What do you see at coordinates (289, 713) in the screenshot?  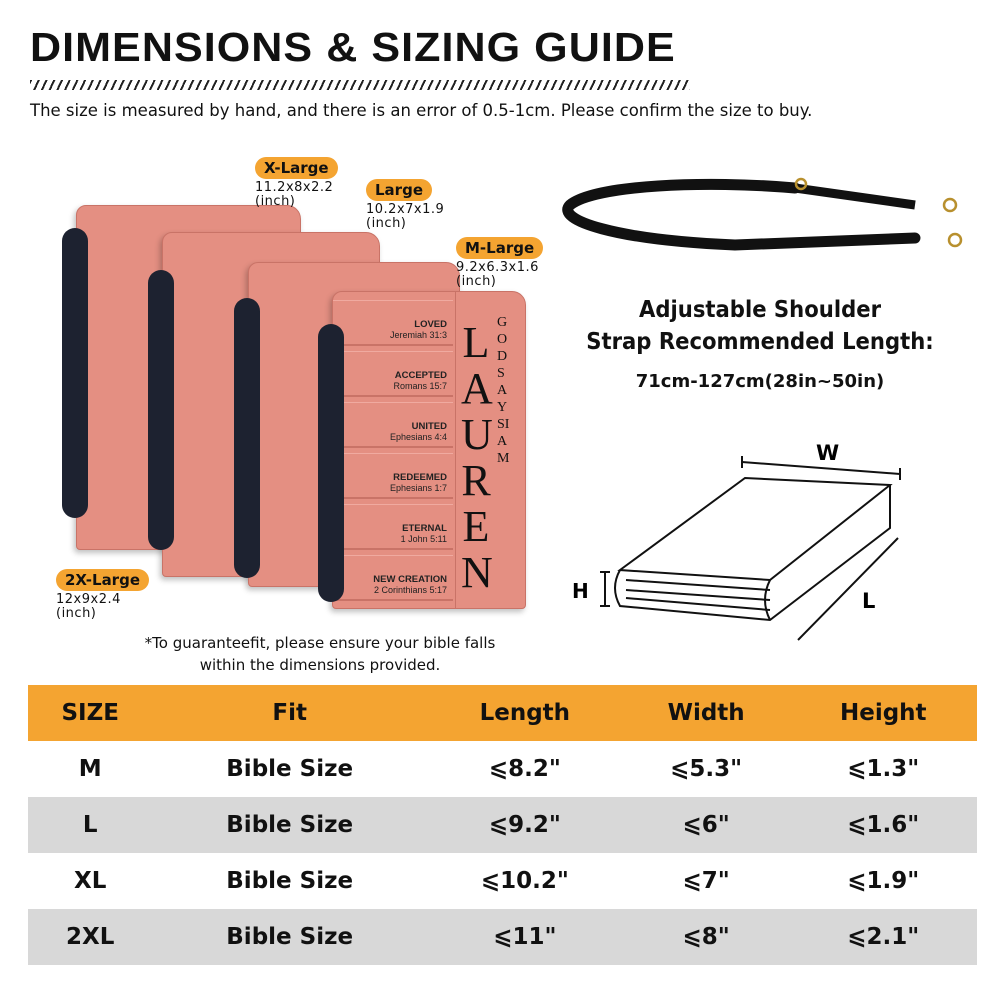 I see `column-header: Fit` at bounding box center [289, 713].